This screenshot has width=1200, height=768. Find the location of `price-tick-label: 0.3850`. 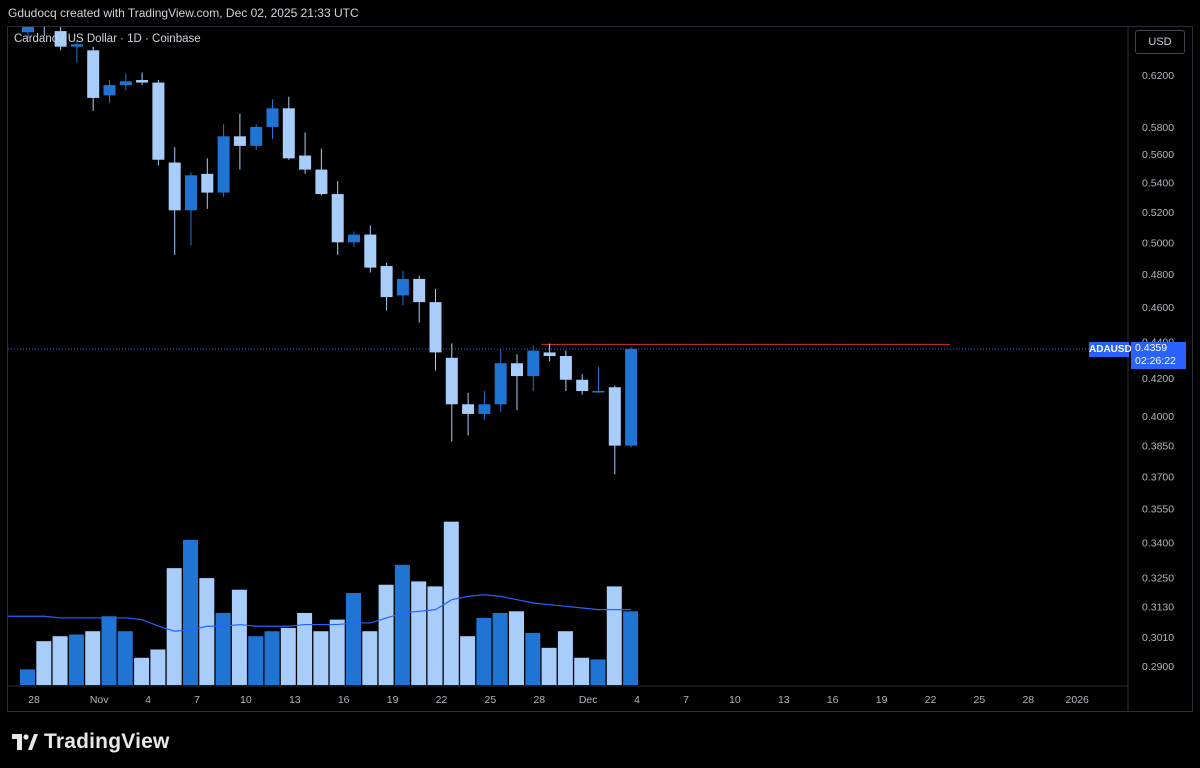

price-tick-label: 0.3850 is located at coordinates (1158, 447).